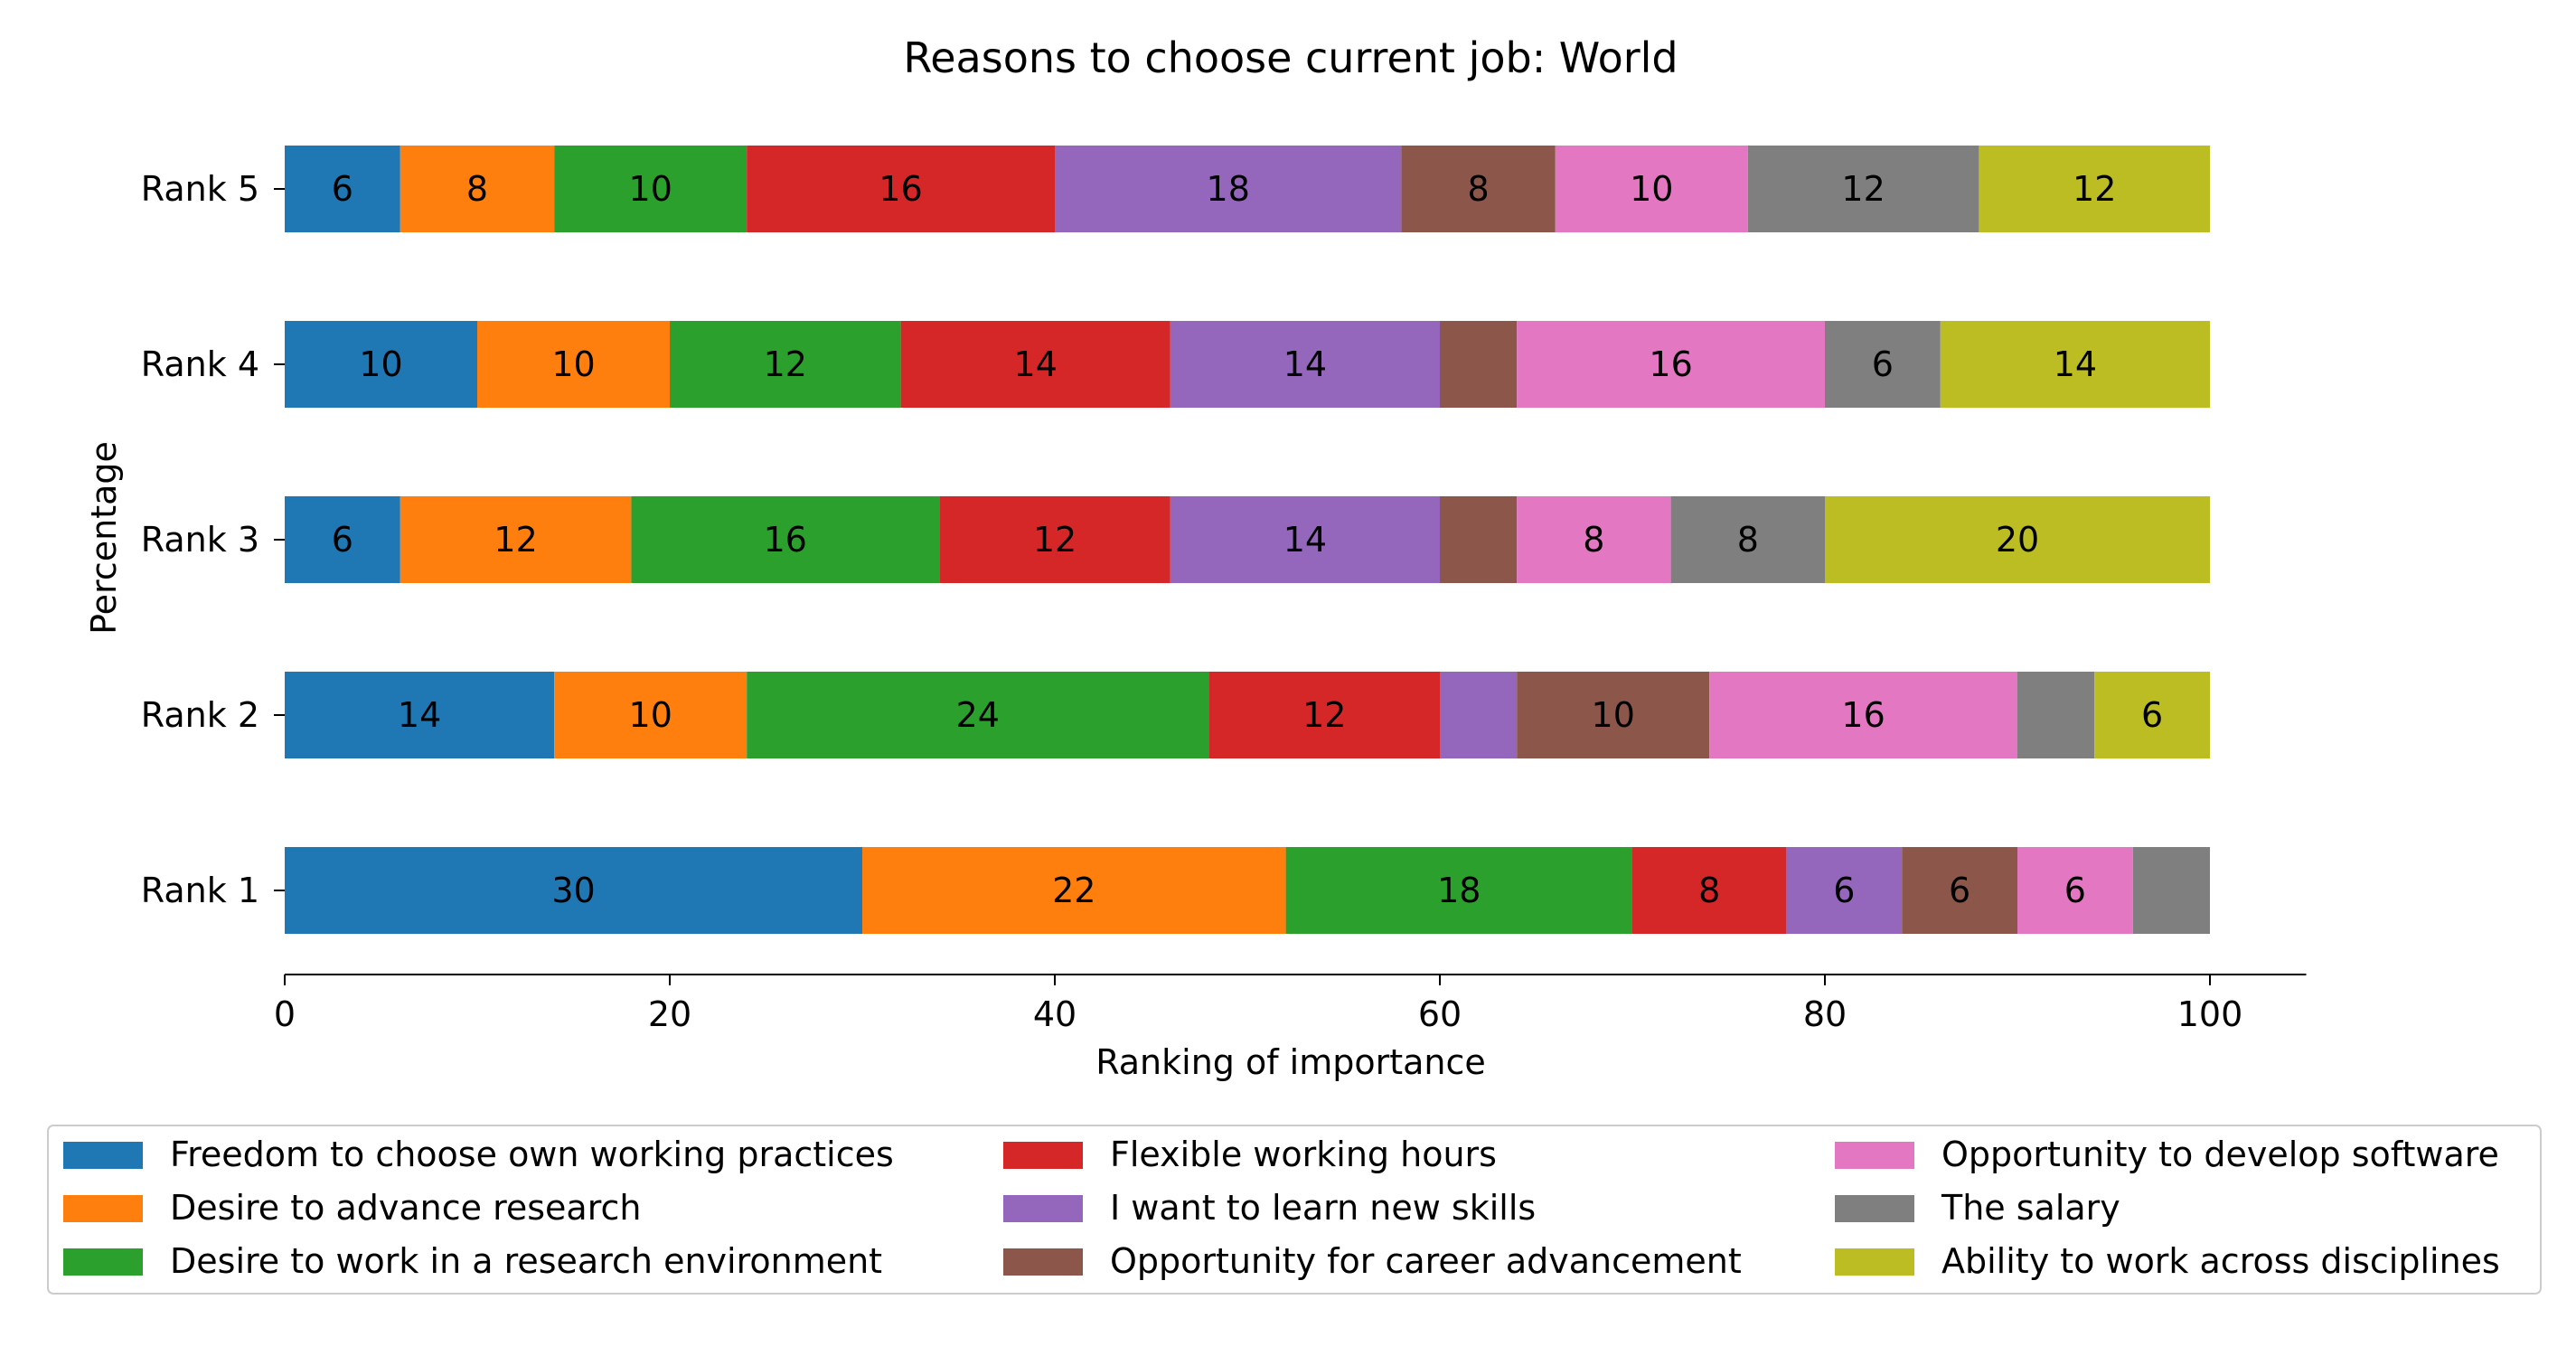 This screenshot has height=1356, width=2576. I want to click on legend-label: Opportunity to develop software, so click(2220, 1154).